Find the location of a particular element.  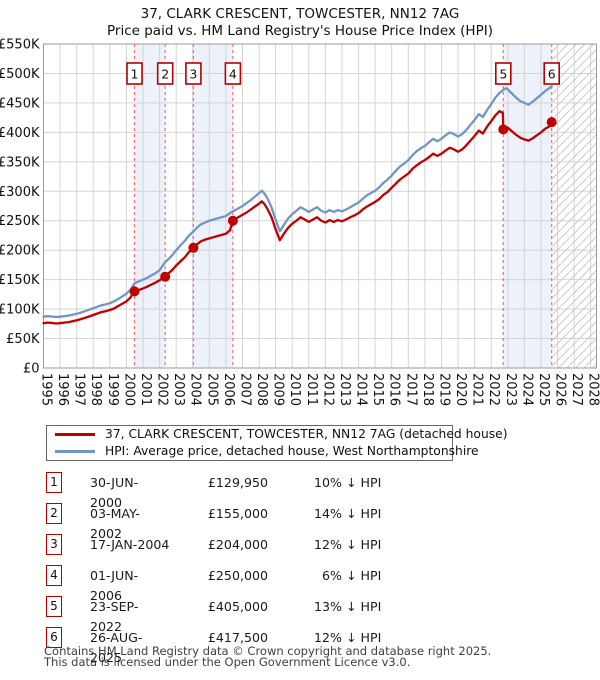

property-line-sample is located at coordinates (75, 434).